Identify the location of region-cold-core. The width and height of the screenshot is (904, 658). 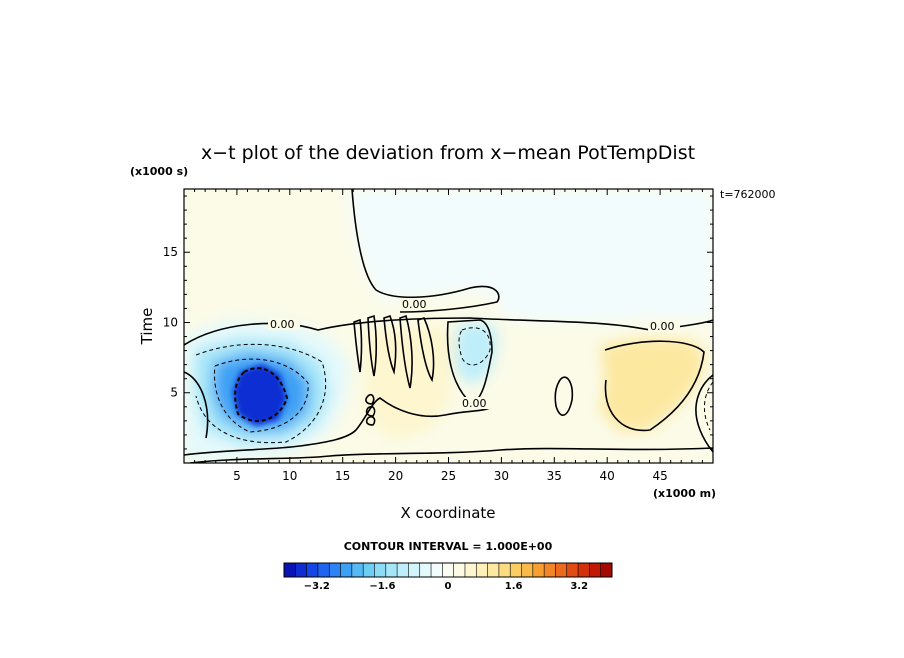
(260, 395).